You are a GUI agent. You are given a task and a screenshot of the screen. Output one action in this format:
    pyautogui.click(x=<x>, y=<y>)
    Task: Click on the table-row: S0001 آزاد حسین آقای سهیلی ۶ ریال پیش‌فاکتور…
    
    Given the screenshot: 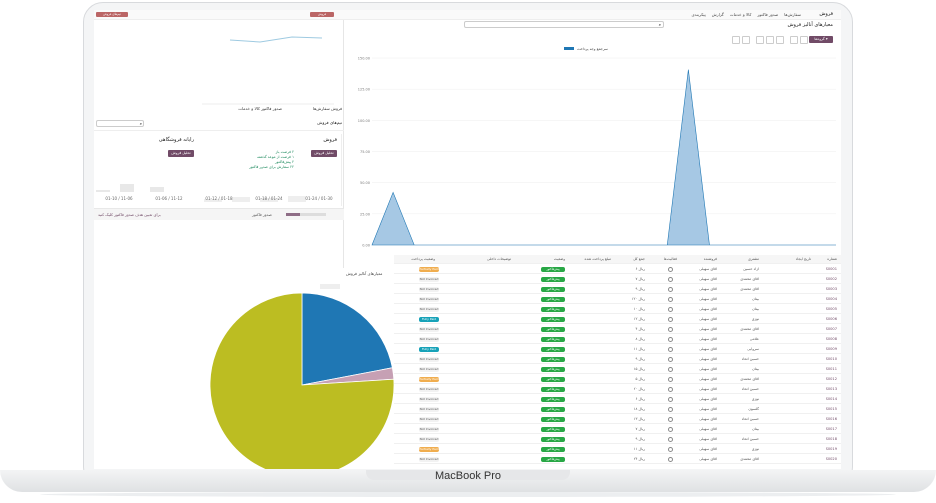 What is the action you would take?
    pyautogui.click(x=617, y=269)
    